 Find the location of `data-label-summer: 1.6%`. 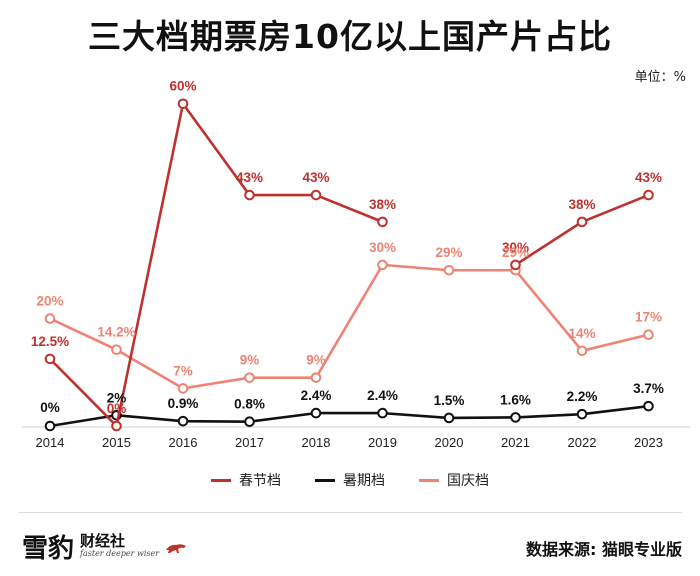

data-label-summer: 1.6% is located at coordinates (515, 399).